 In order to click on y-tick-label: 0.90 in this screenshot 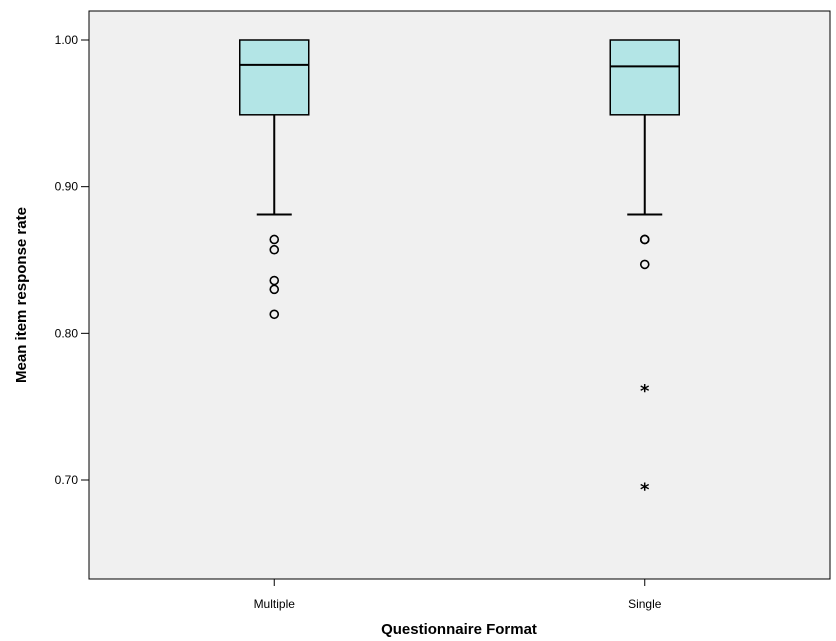, I will do `click(67, 187)`.